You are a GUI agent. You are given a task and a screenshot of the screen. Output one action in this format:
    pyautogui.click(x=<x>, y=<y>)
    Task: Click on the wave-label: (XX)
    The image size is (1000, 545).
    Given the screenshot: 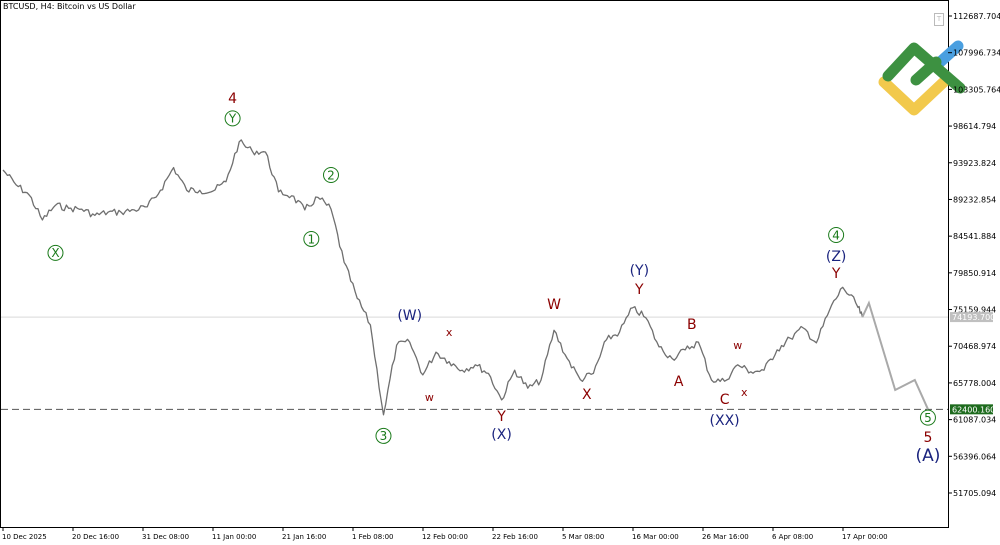 What is the action you would take?
    pyautogui.click(x=725, y=421)
    